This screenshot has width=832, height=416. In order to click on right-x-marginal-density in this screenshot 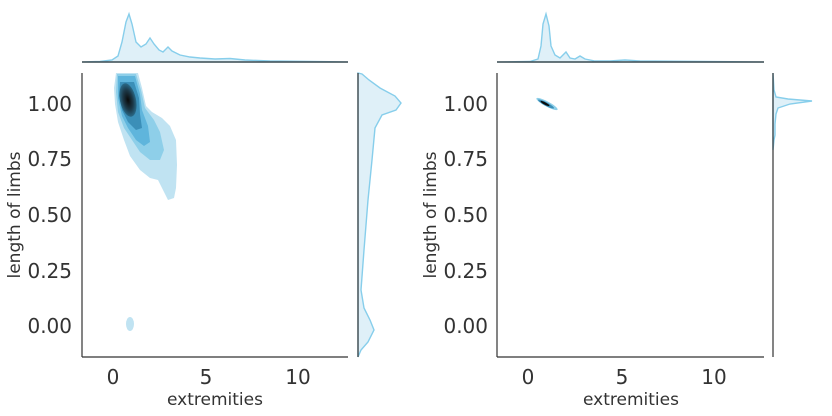, I will do `click(630, 37)`.